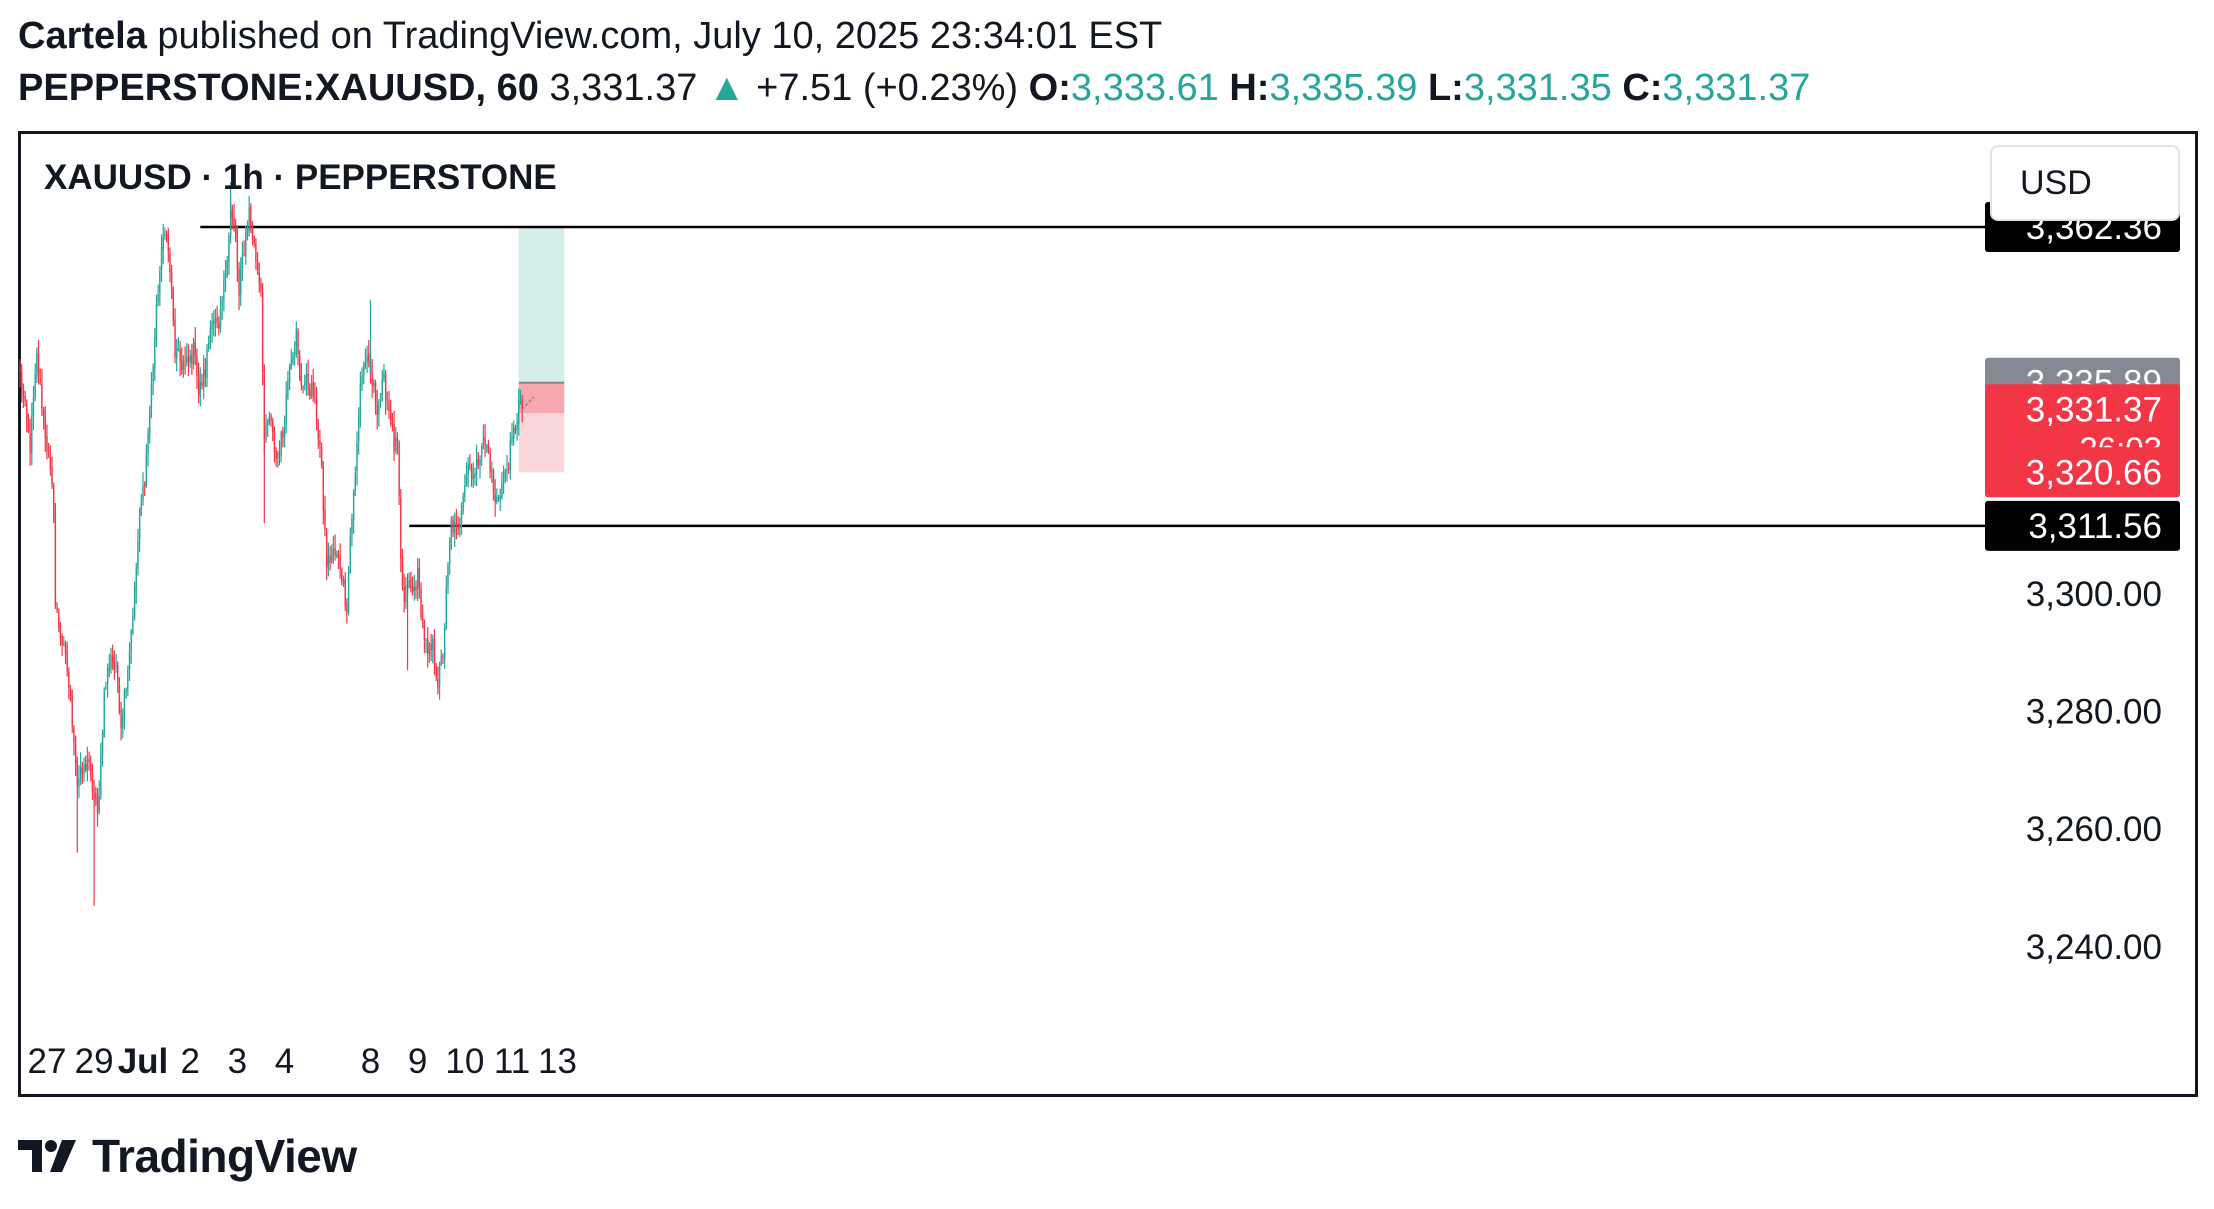 This screenshot has width=2214, height=1209. What do you see at coordinates (2082, 525) in the screenshot?
I see `line-price-label-1: 3,311.56` at bounding box center [2082, 525].